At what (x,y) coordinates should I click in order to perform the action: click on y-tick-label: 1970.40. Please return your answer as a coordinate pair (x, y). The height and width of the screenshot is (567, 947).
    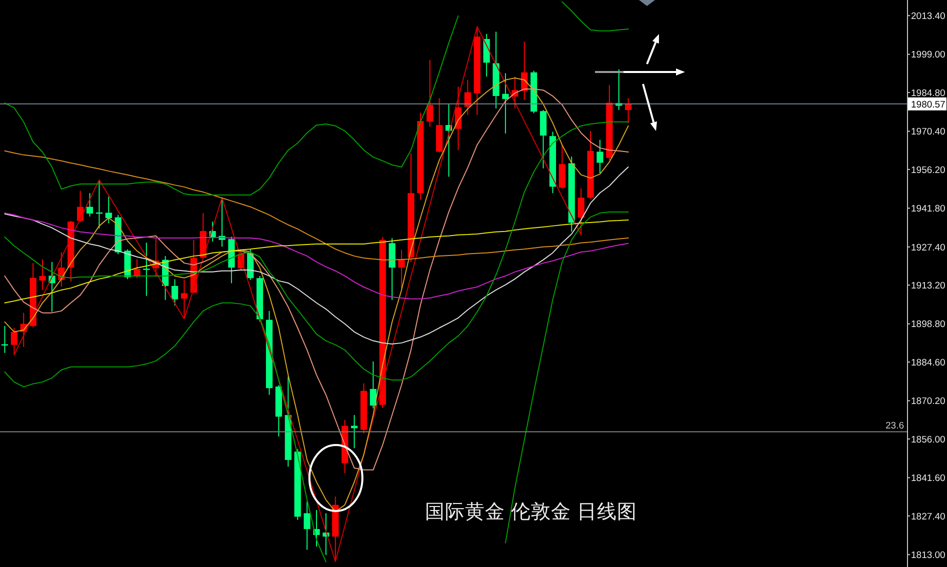
    Looking at the image, I should click on (928, 132).